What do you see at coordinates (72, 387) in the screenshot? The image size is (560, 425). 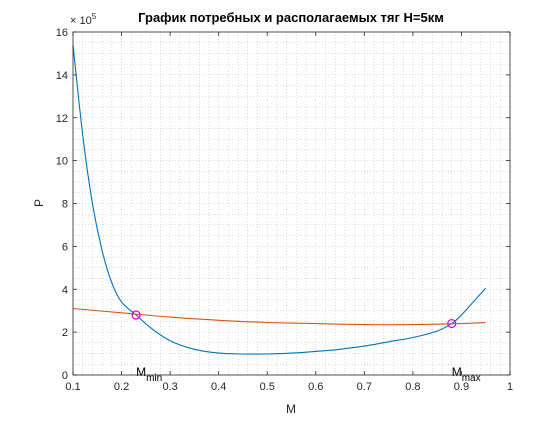 I see `x-tick-label: 0.1` at bounding box center [72, 387].